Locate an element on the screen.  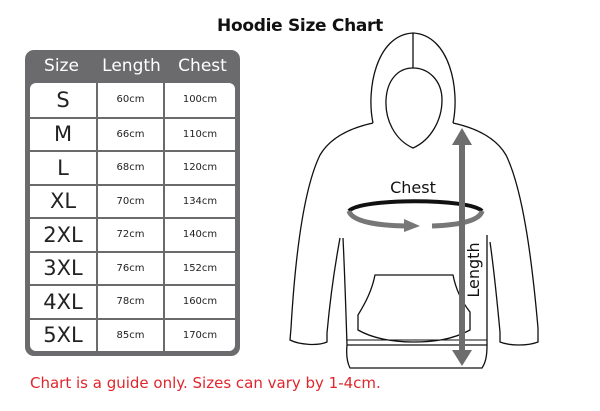
size-cell: S is located at coordinates (64, 100).